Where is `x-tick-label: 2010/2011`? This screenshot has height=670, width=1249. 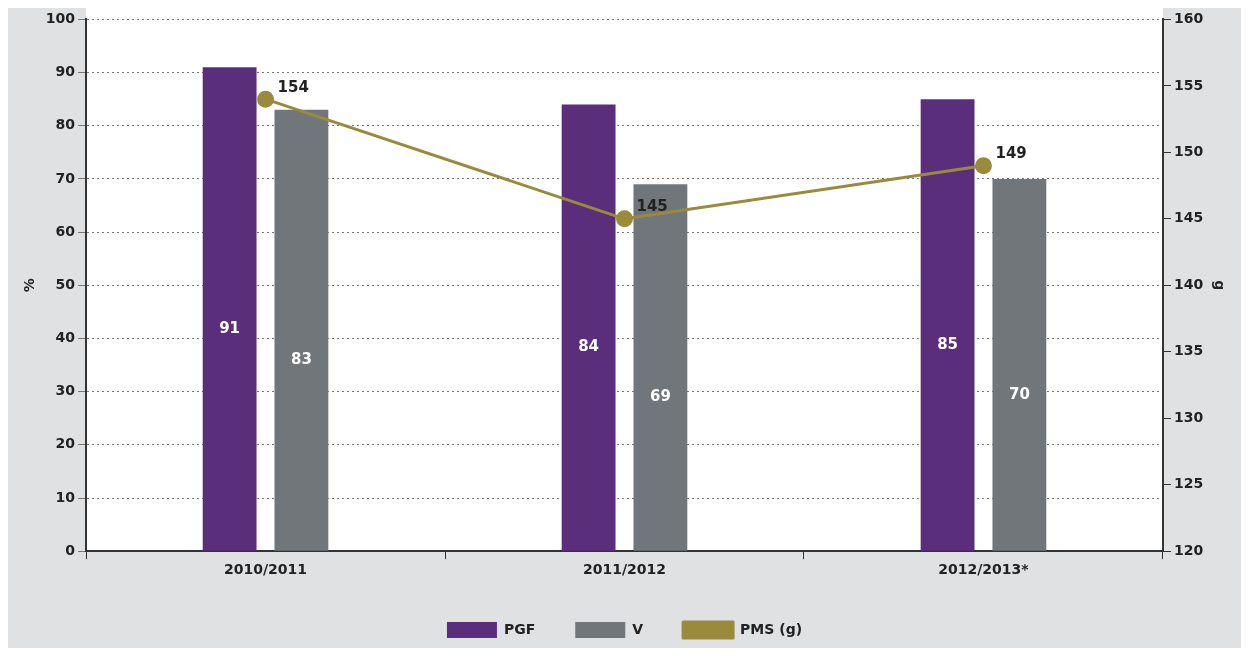
x-tick-label: 2010/2011 is located at coordinates (265, 569).